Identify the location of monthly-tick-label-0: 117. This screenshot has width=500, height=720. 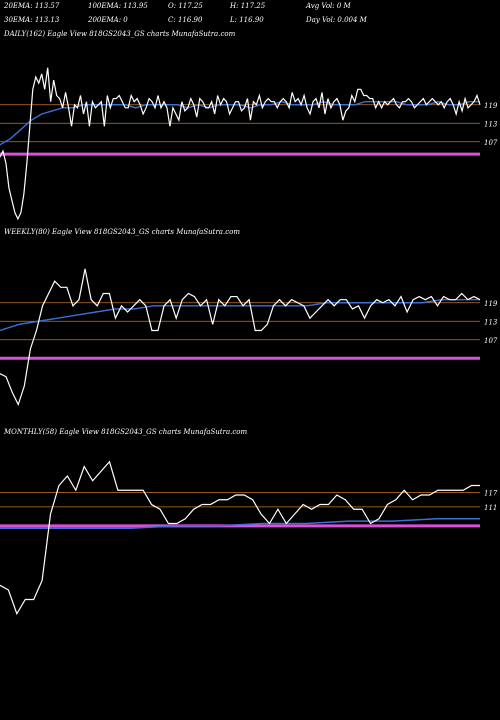
(491, 494).